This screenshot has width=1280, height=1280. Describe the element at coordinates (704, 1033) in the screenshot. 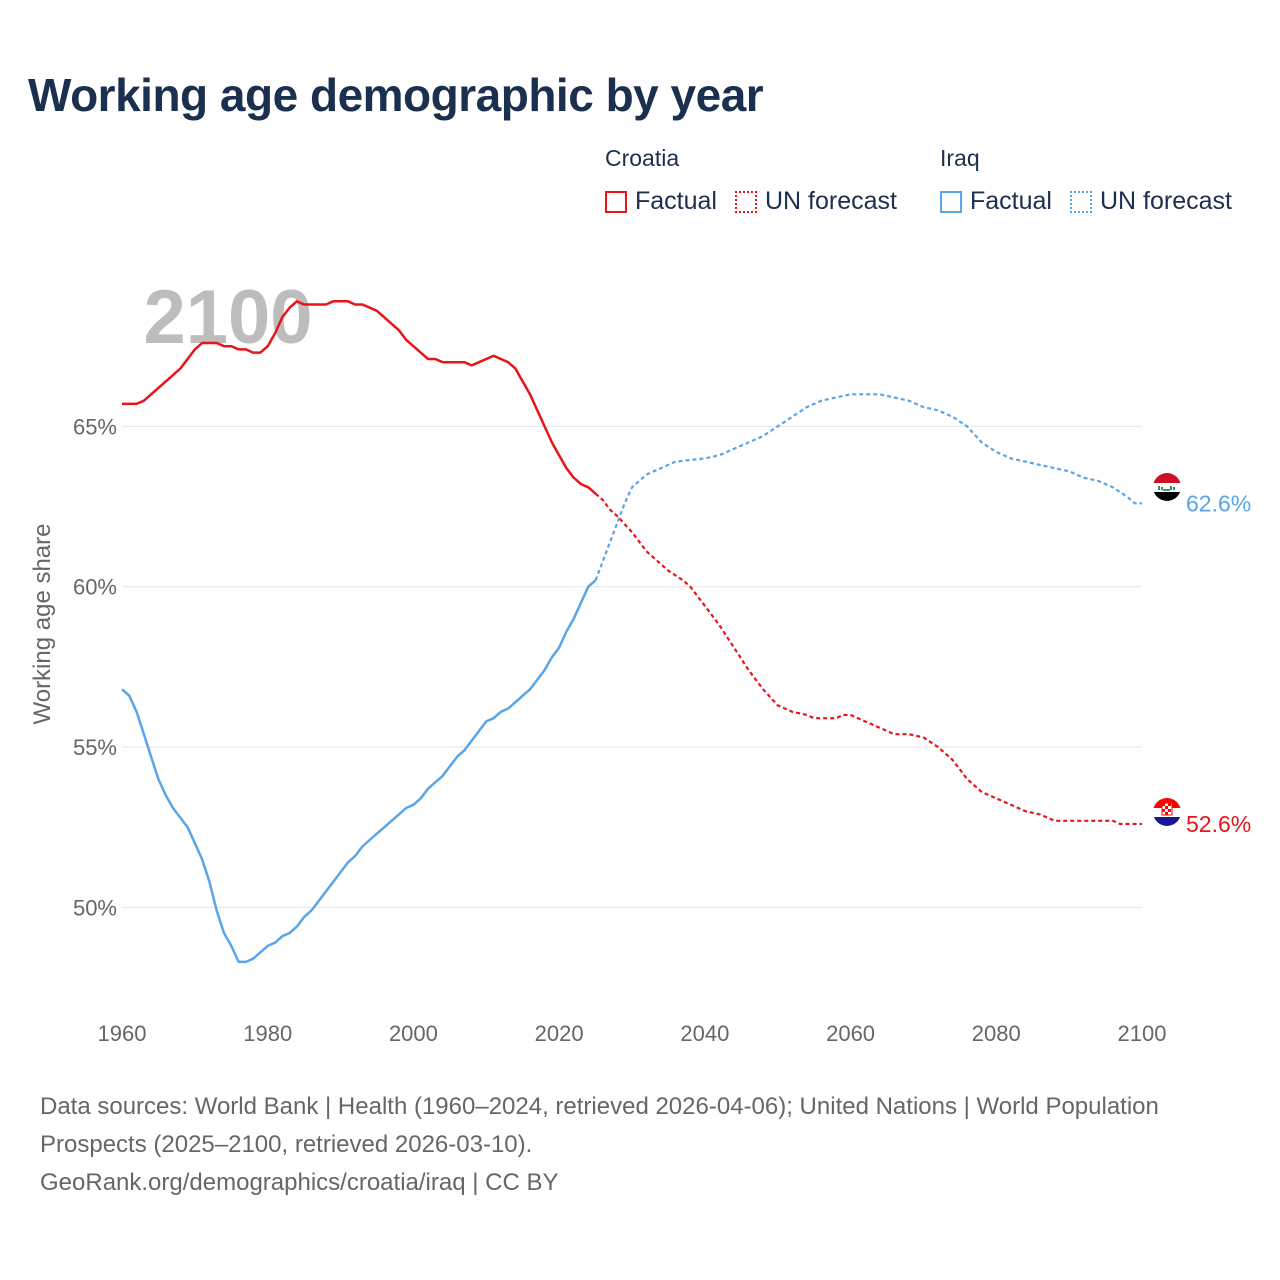

I see `x-tick-label: 2040` at that location.